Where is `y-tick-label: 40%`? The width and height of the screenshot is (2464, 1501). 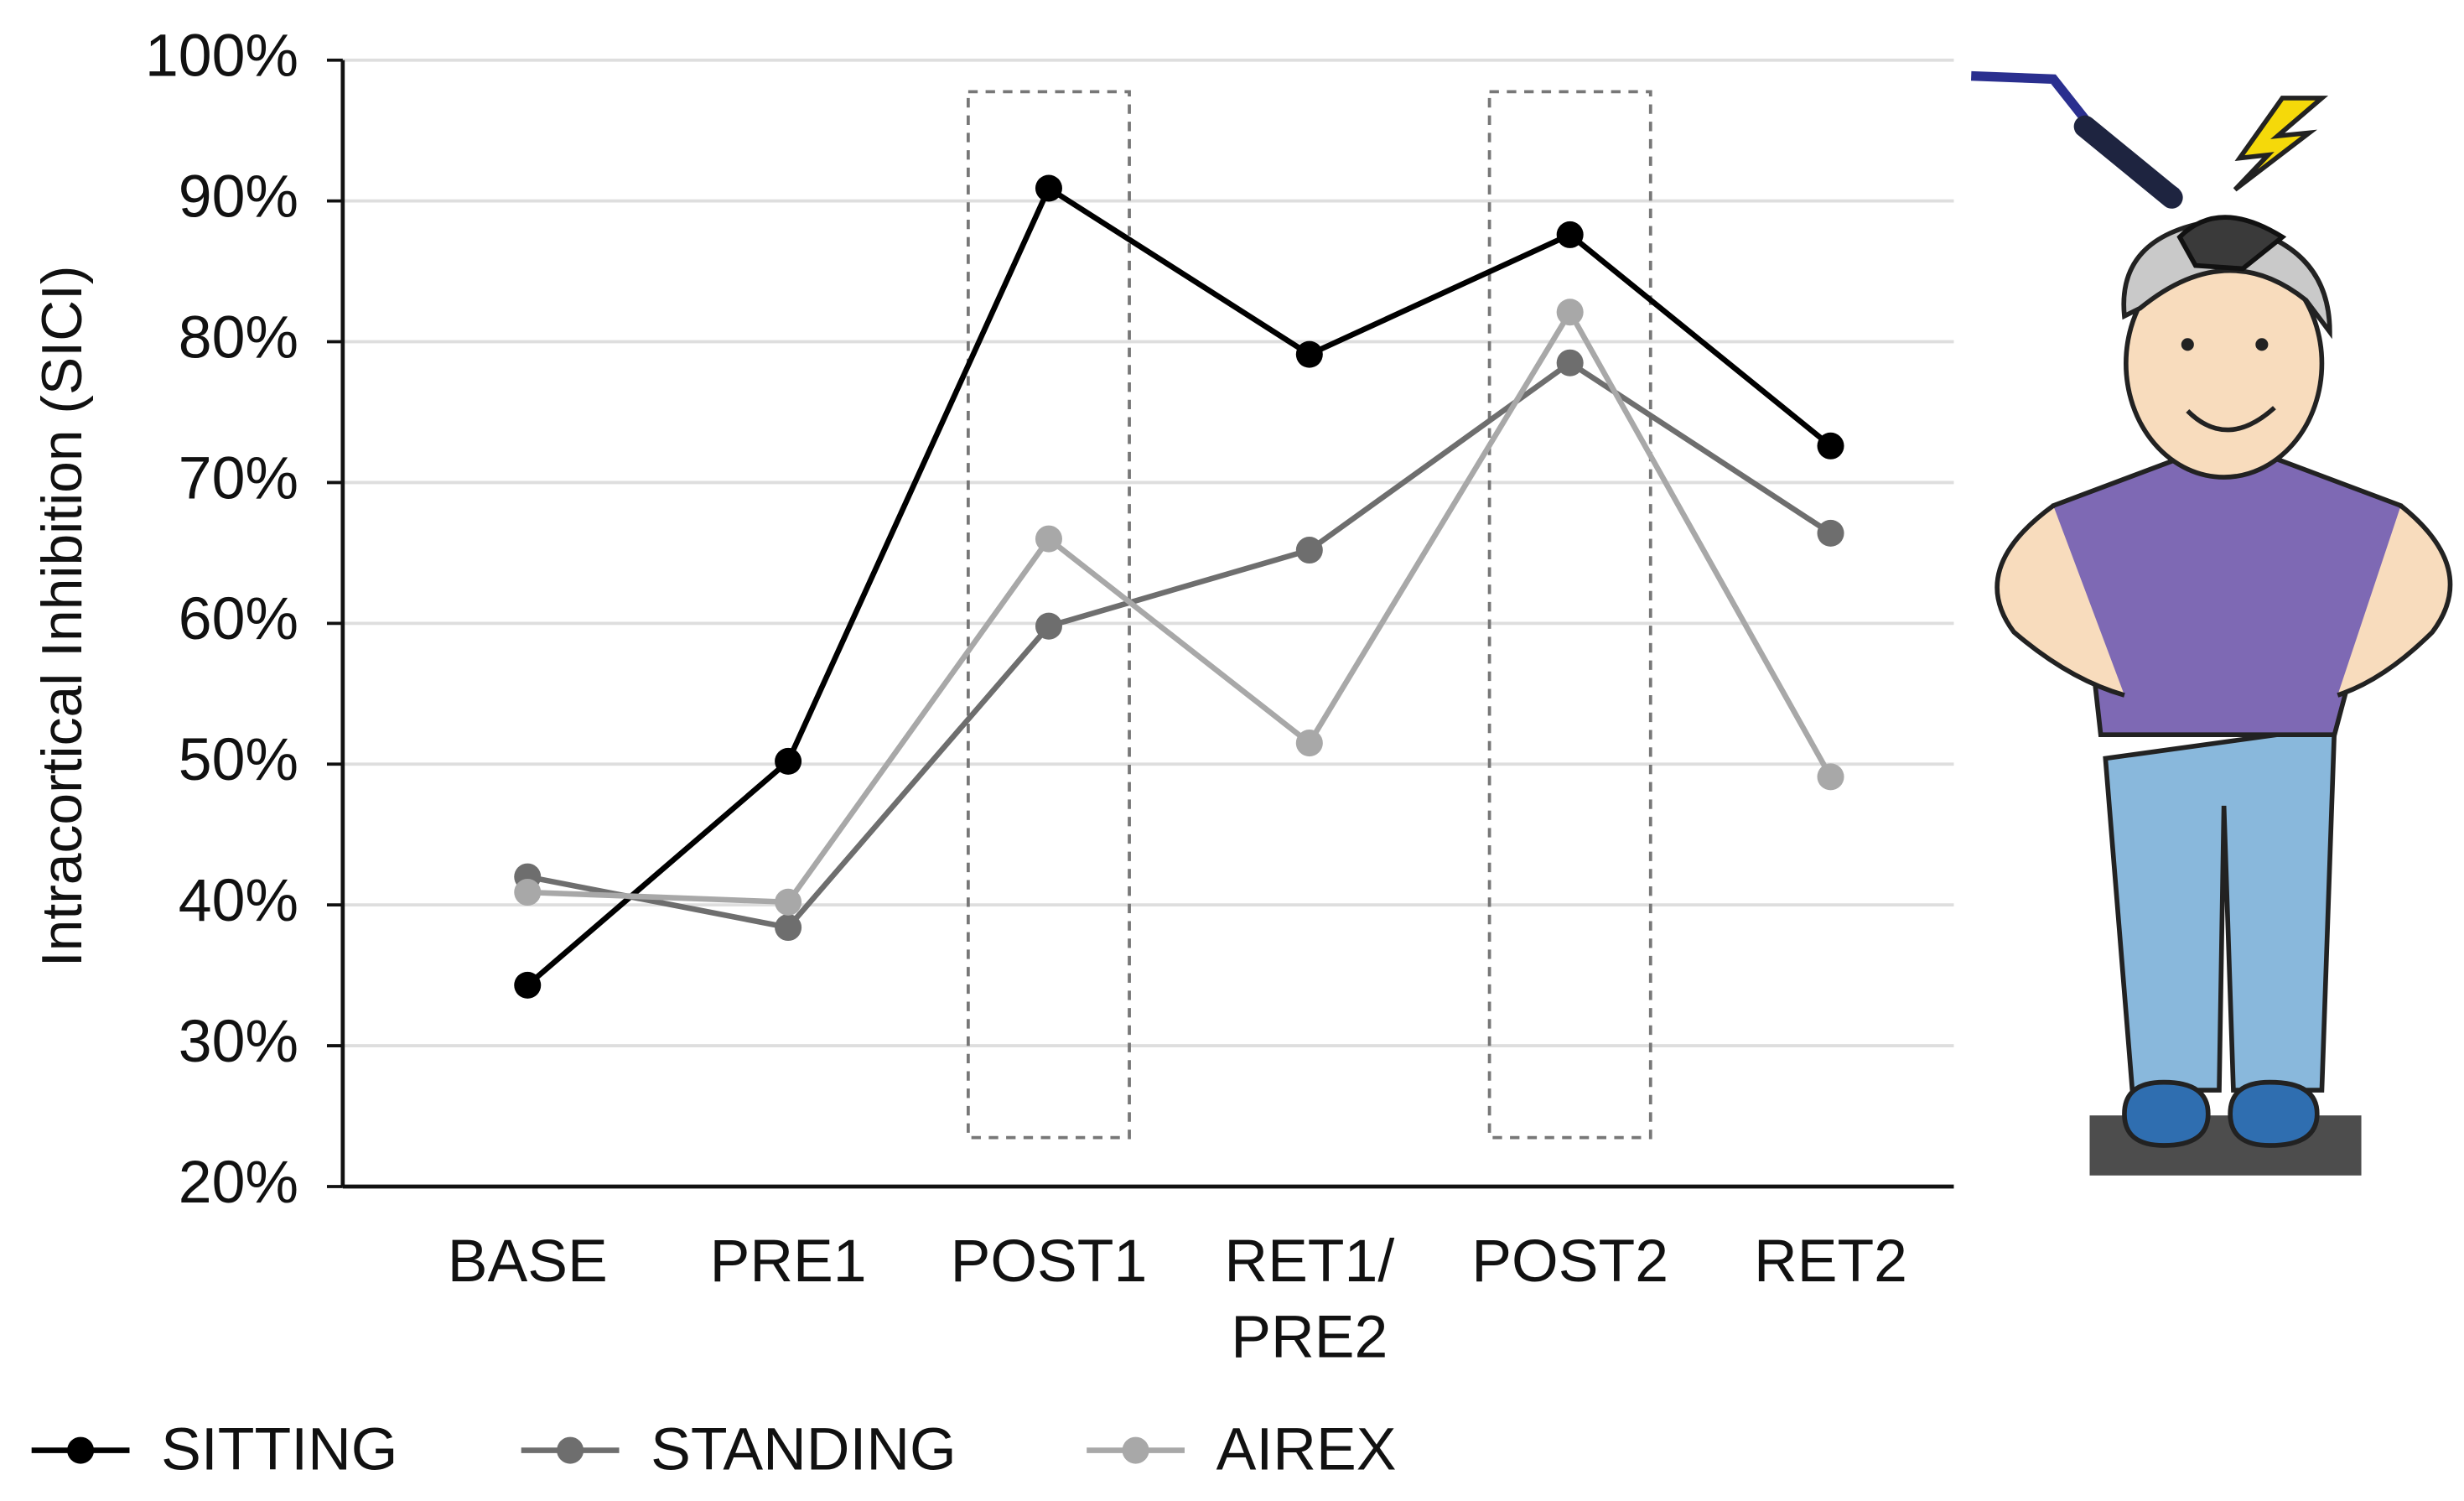
y-tick-label: 40% is located at coordinates (238, 901).